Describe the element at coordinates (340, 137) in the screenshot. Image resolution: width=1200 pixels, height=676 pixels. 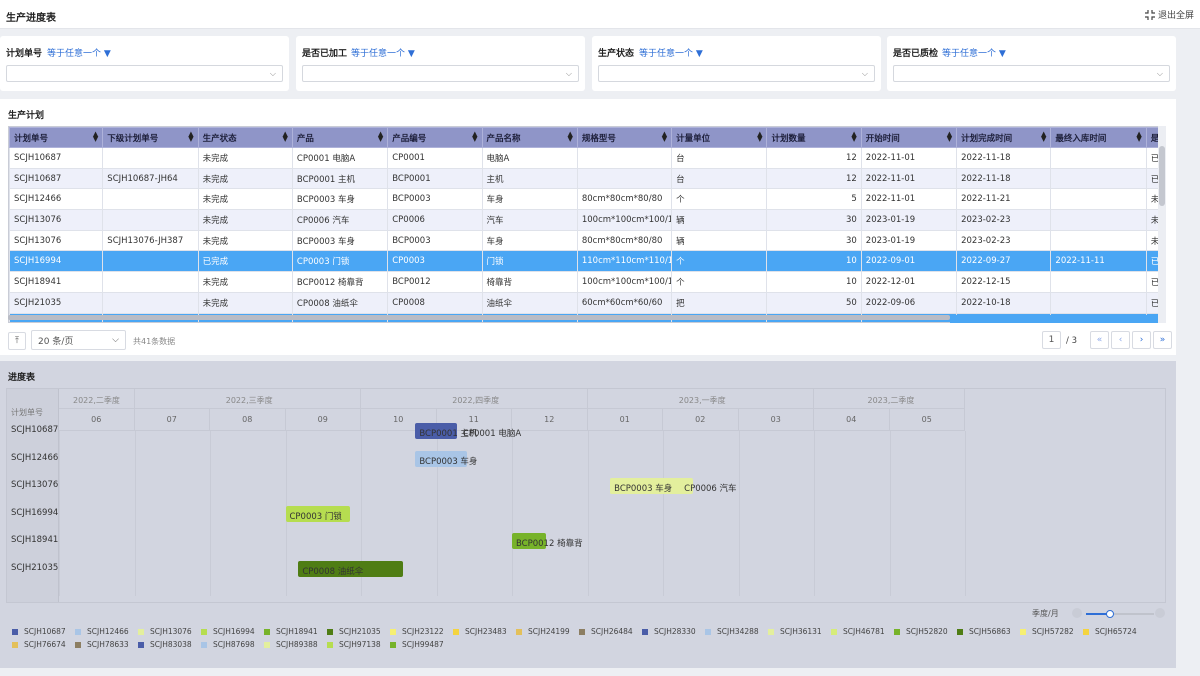
I see `column-header: 产品 ▲ ▼` at that location.